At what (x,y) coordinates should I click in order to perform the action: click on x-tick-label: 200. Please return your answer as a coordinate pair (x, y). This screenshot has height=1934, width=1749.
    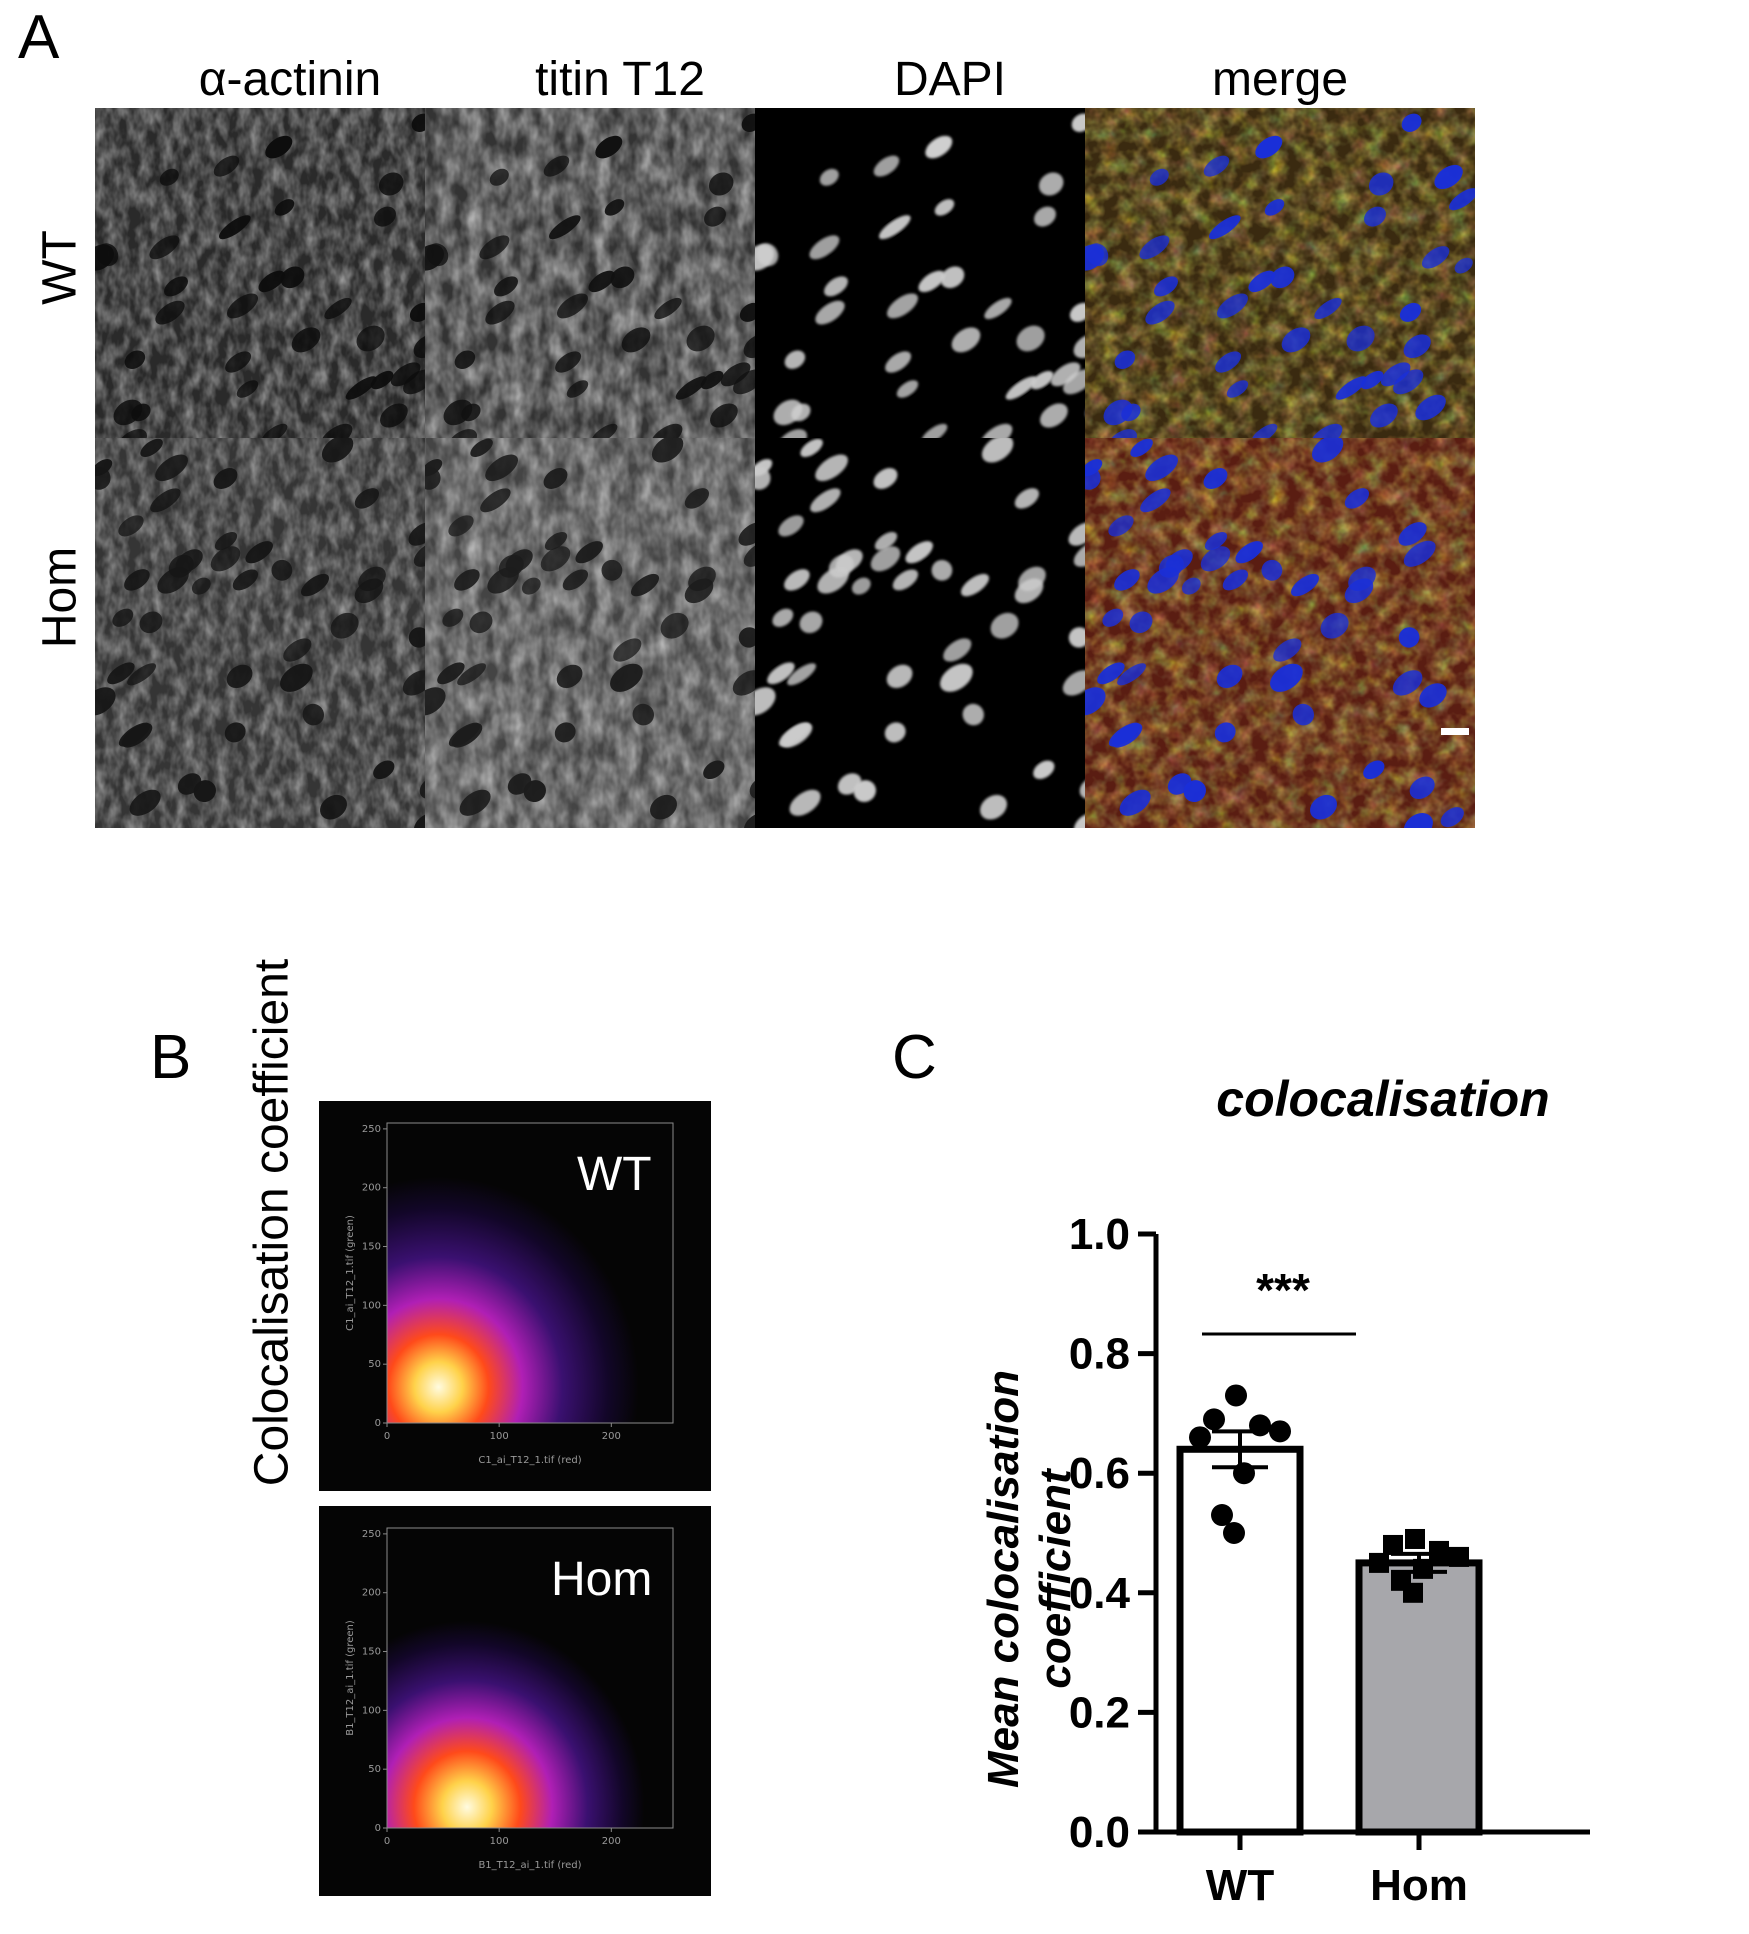
    Looking at the image, I should click on (611, 1841).